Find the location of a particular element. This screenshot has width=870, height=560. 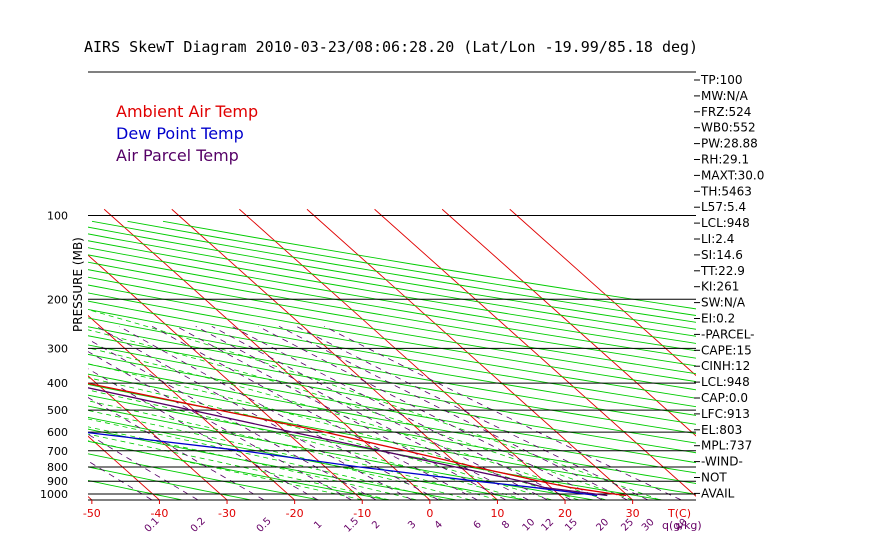

index-line: EL:803 is located at coordinates (721, 430).